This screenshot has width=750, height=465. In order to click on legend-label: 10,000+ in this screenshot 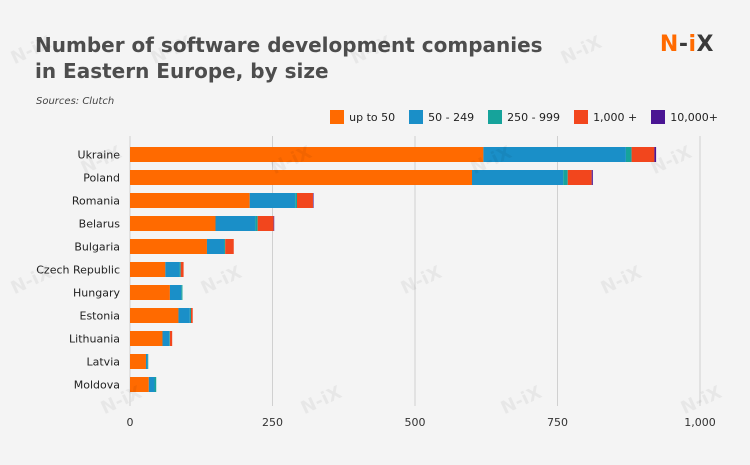, I will do `click(694, 117)`.